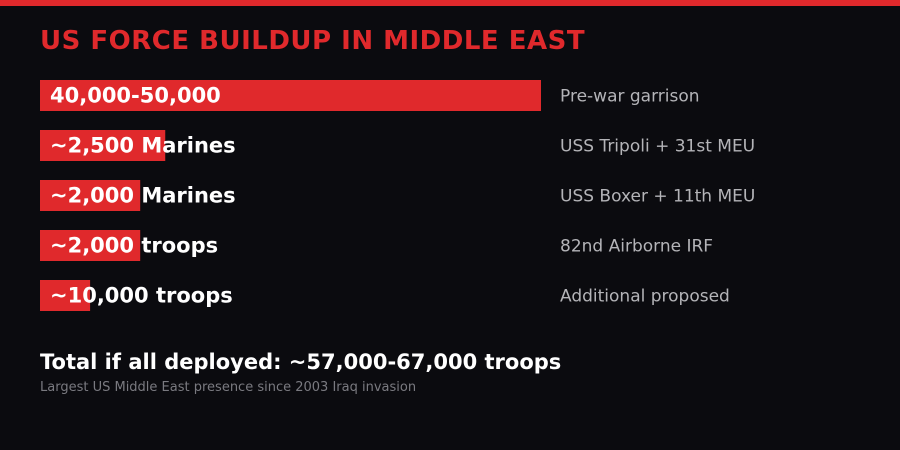 The height and width of the screenshot is (450, 900). Describe the element at coordinates (630, 97) in the screenshot. I see `bar-description: Pre-war garrison` at that location.